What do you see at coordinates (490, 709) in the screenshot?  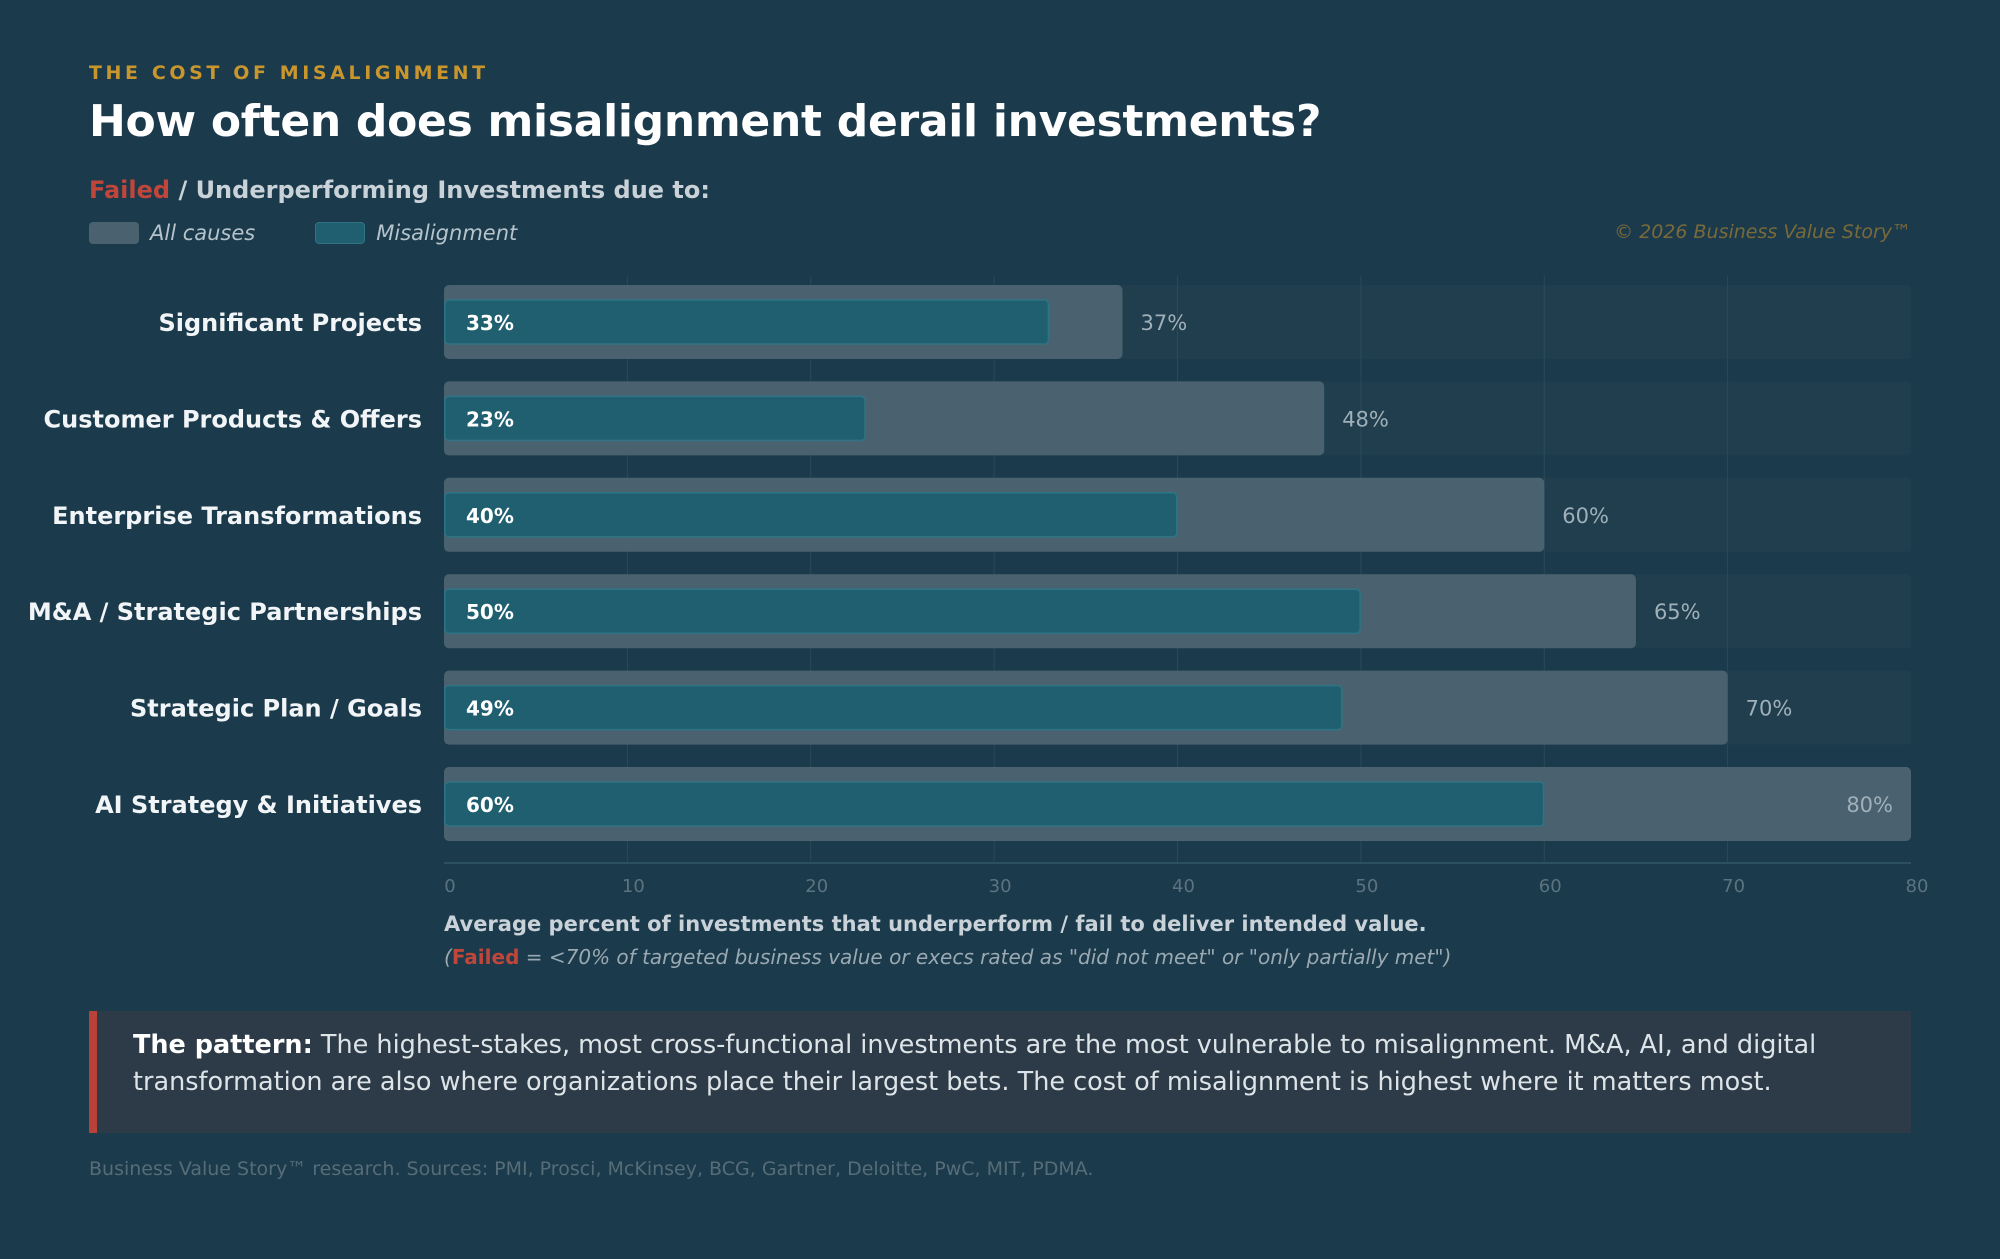 I see `misalignment-value-label: 49%` at bounding box center [490, 709].